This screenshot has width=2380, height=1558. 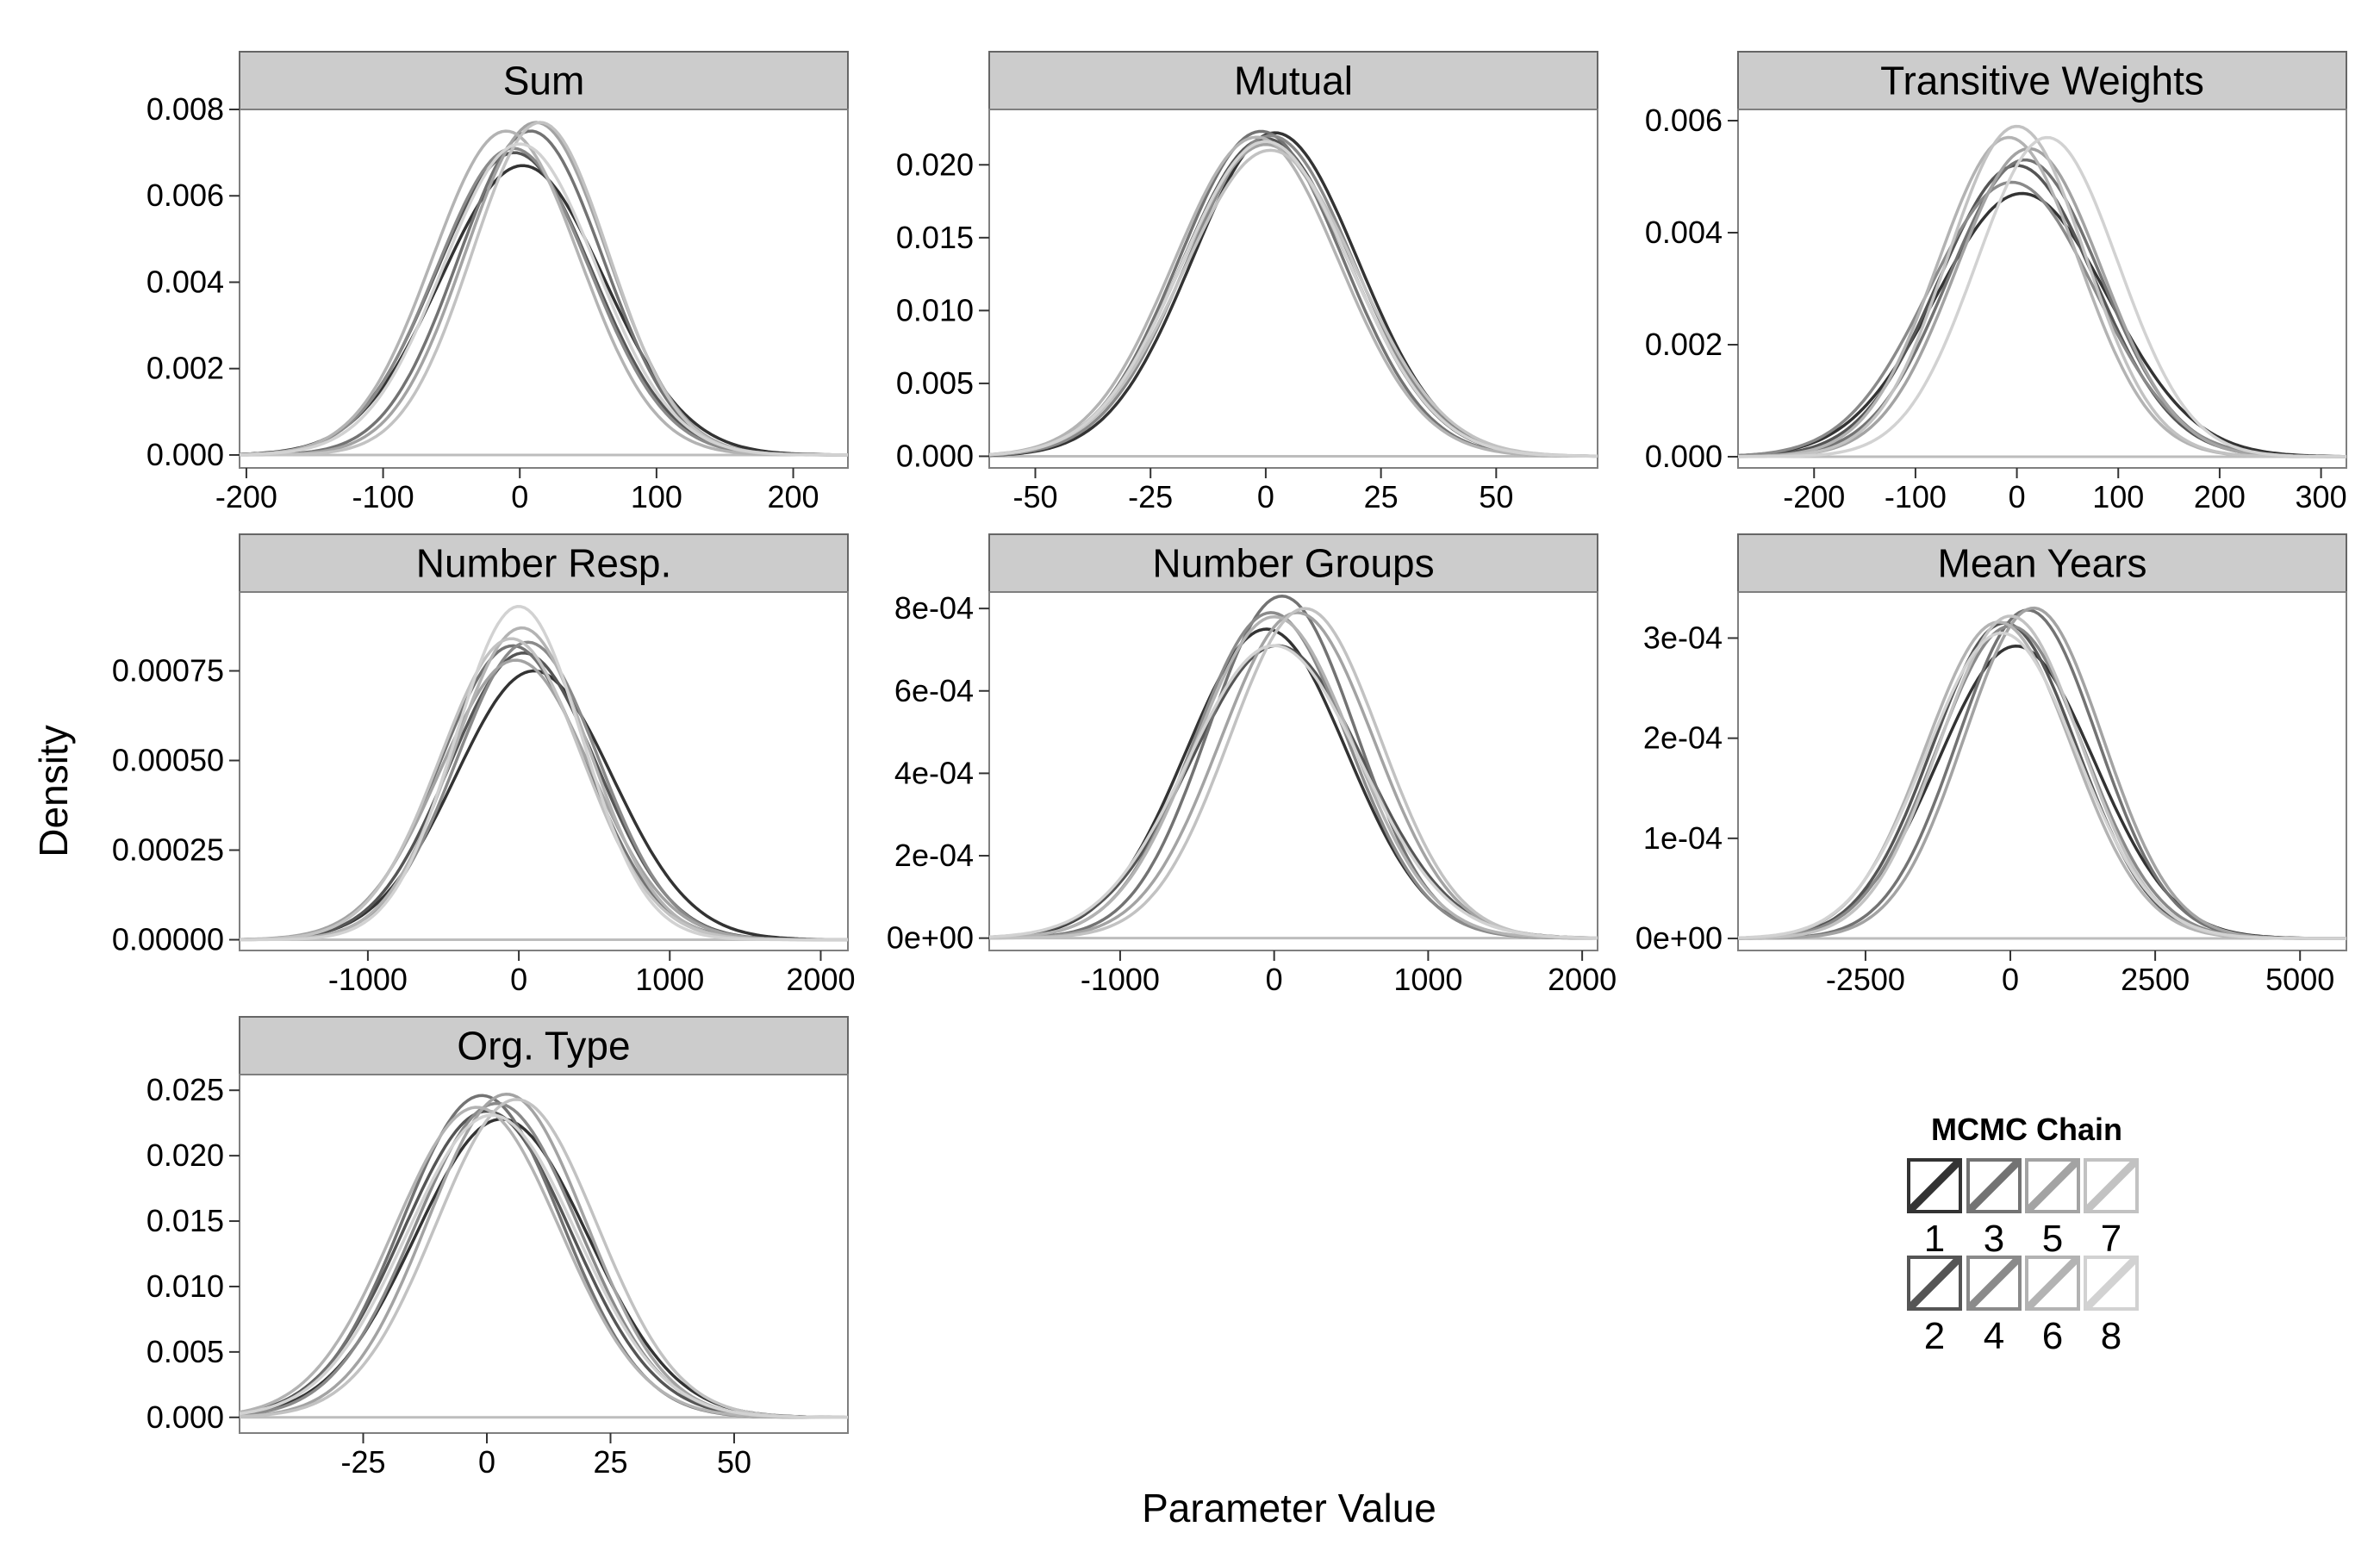 What do you see at coordinates (934, 772) in the screenshot?
I see `y-tick-label: 4e-04` at bounding box center [934, 772].